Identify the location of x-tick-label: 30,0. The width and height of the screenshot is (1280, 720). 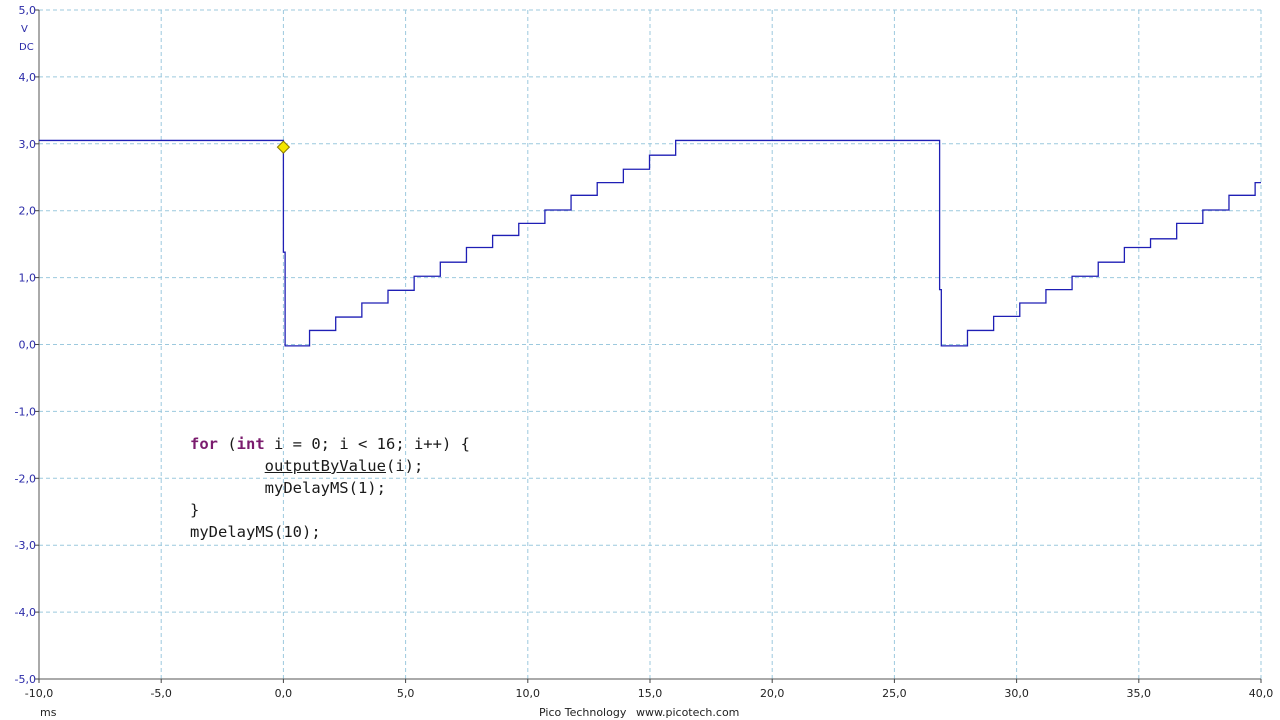
(1016, 693).